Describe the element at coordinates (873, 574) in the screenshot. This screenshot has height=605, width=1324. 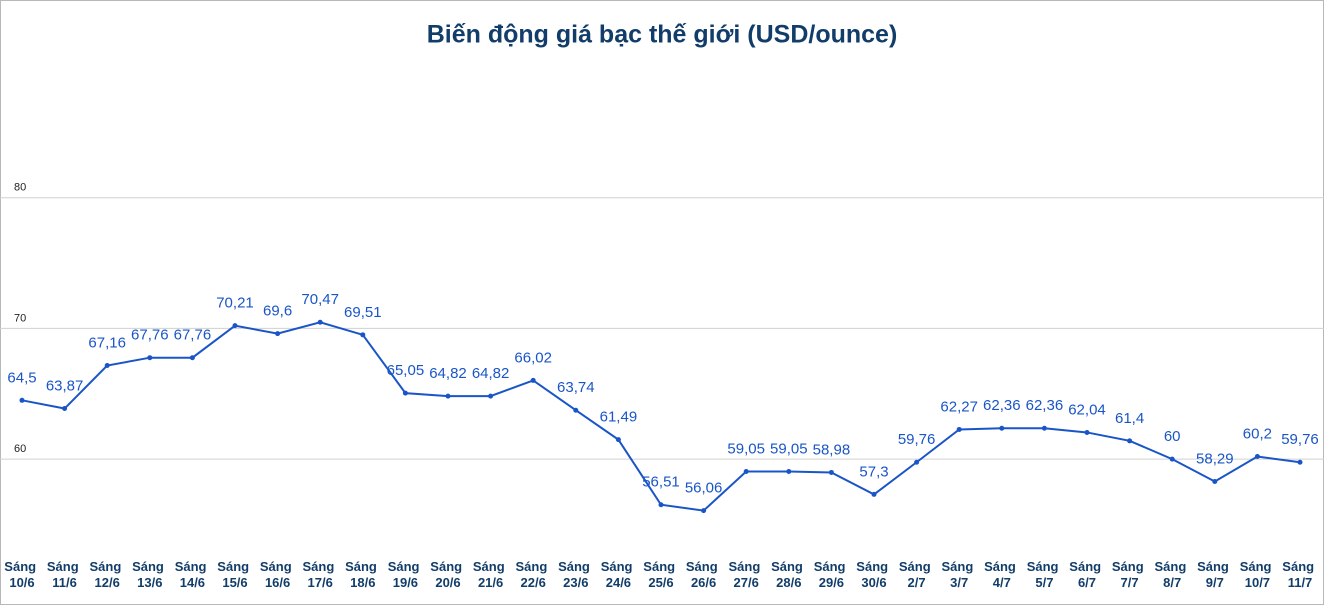
I see `x-tick-label: Sáng 30/6` at that location.